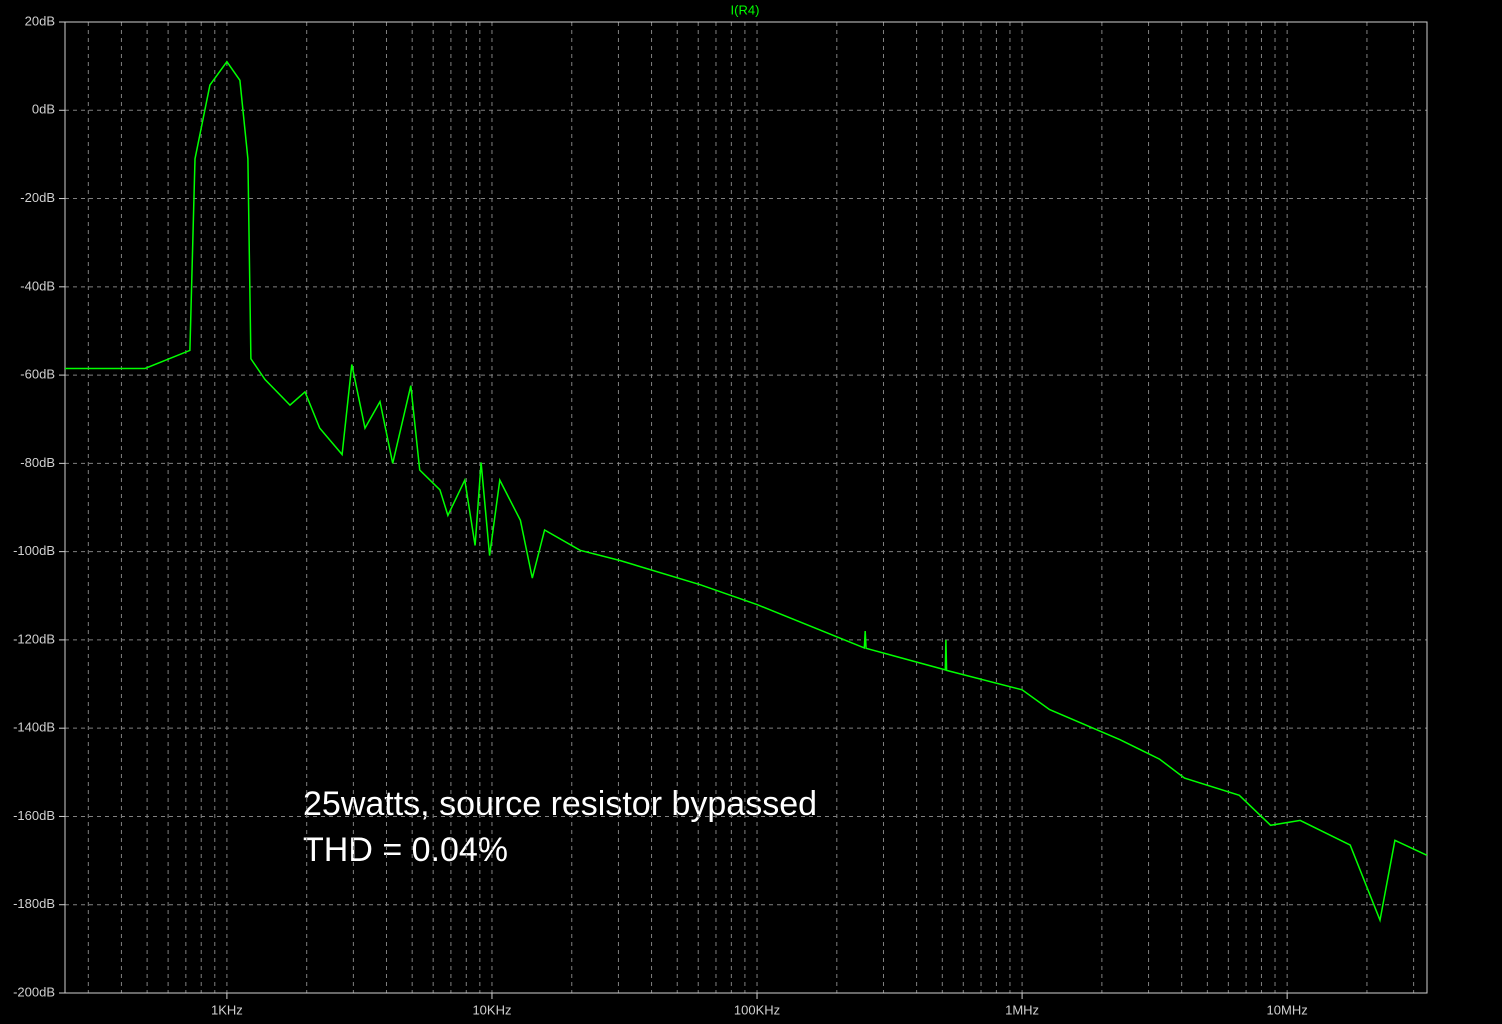  What do you see at coordinates (227, 1009) in the screenshot?
I see `x-tick-label: 1KHz` at bounding box center [227, 1009].